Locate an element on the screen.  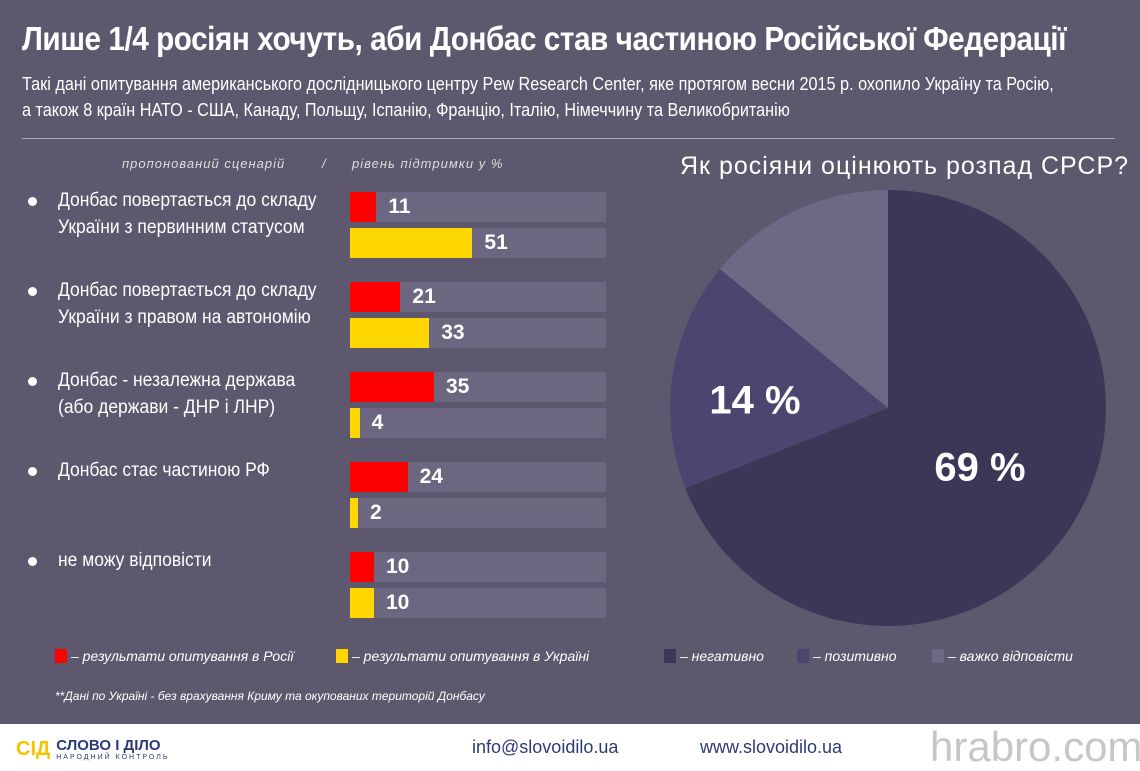
divider is located at coordinates (568, 138).